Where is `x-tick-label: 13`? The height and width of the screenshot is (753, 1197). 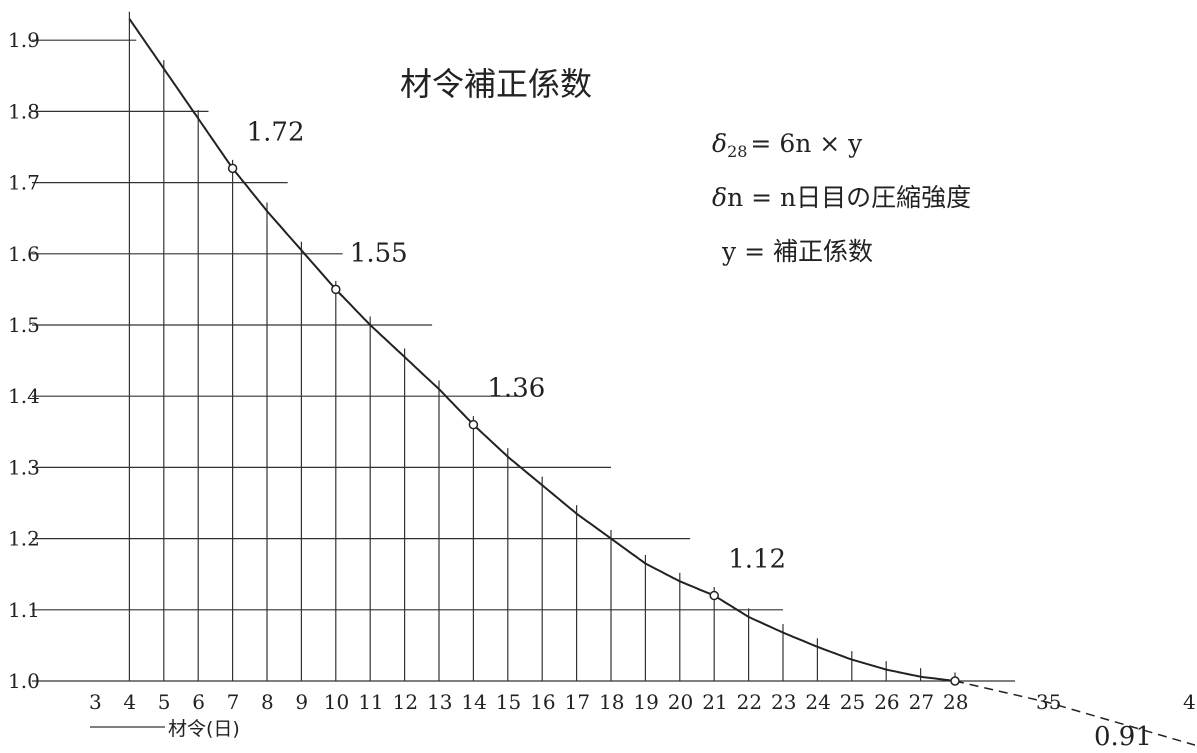 x-tick-label: 13 is located at coordinates (439, 702).